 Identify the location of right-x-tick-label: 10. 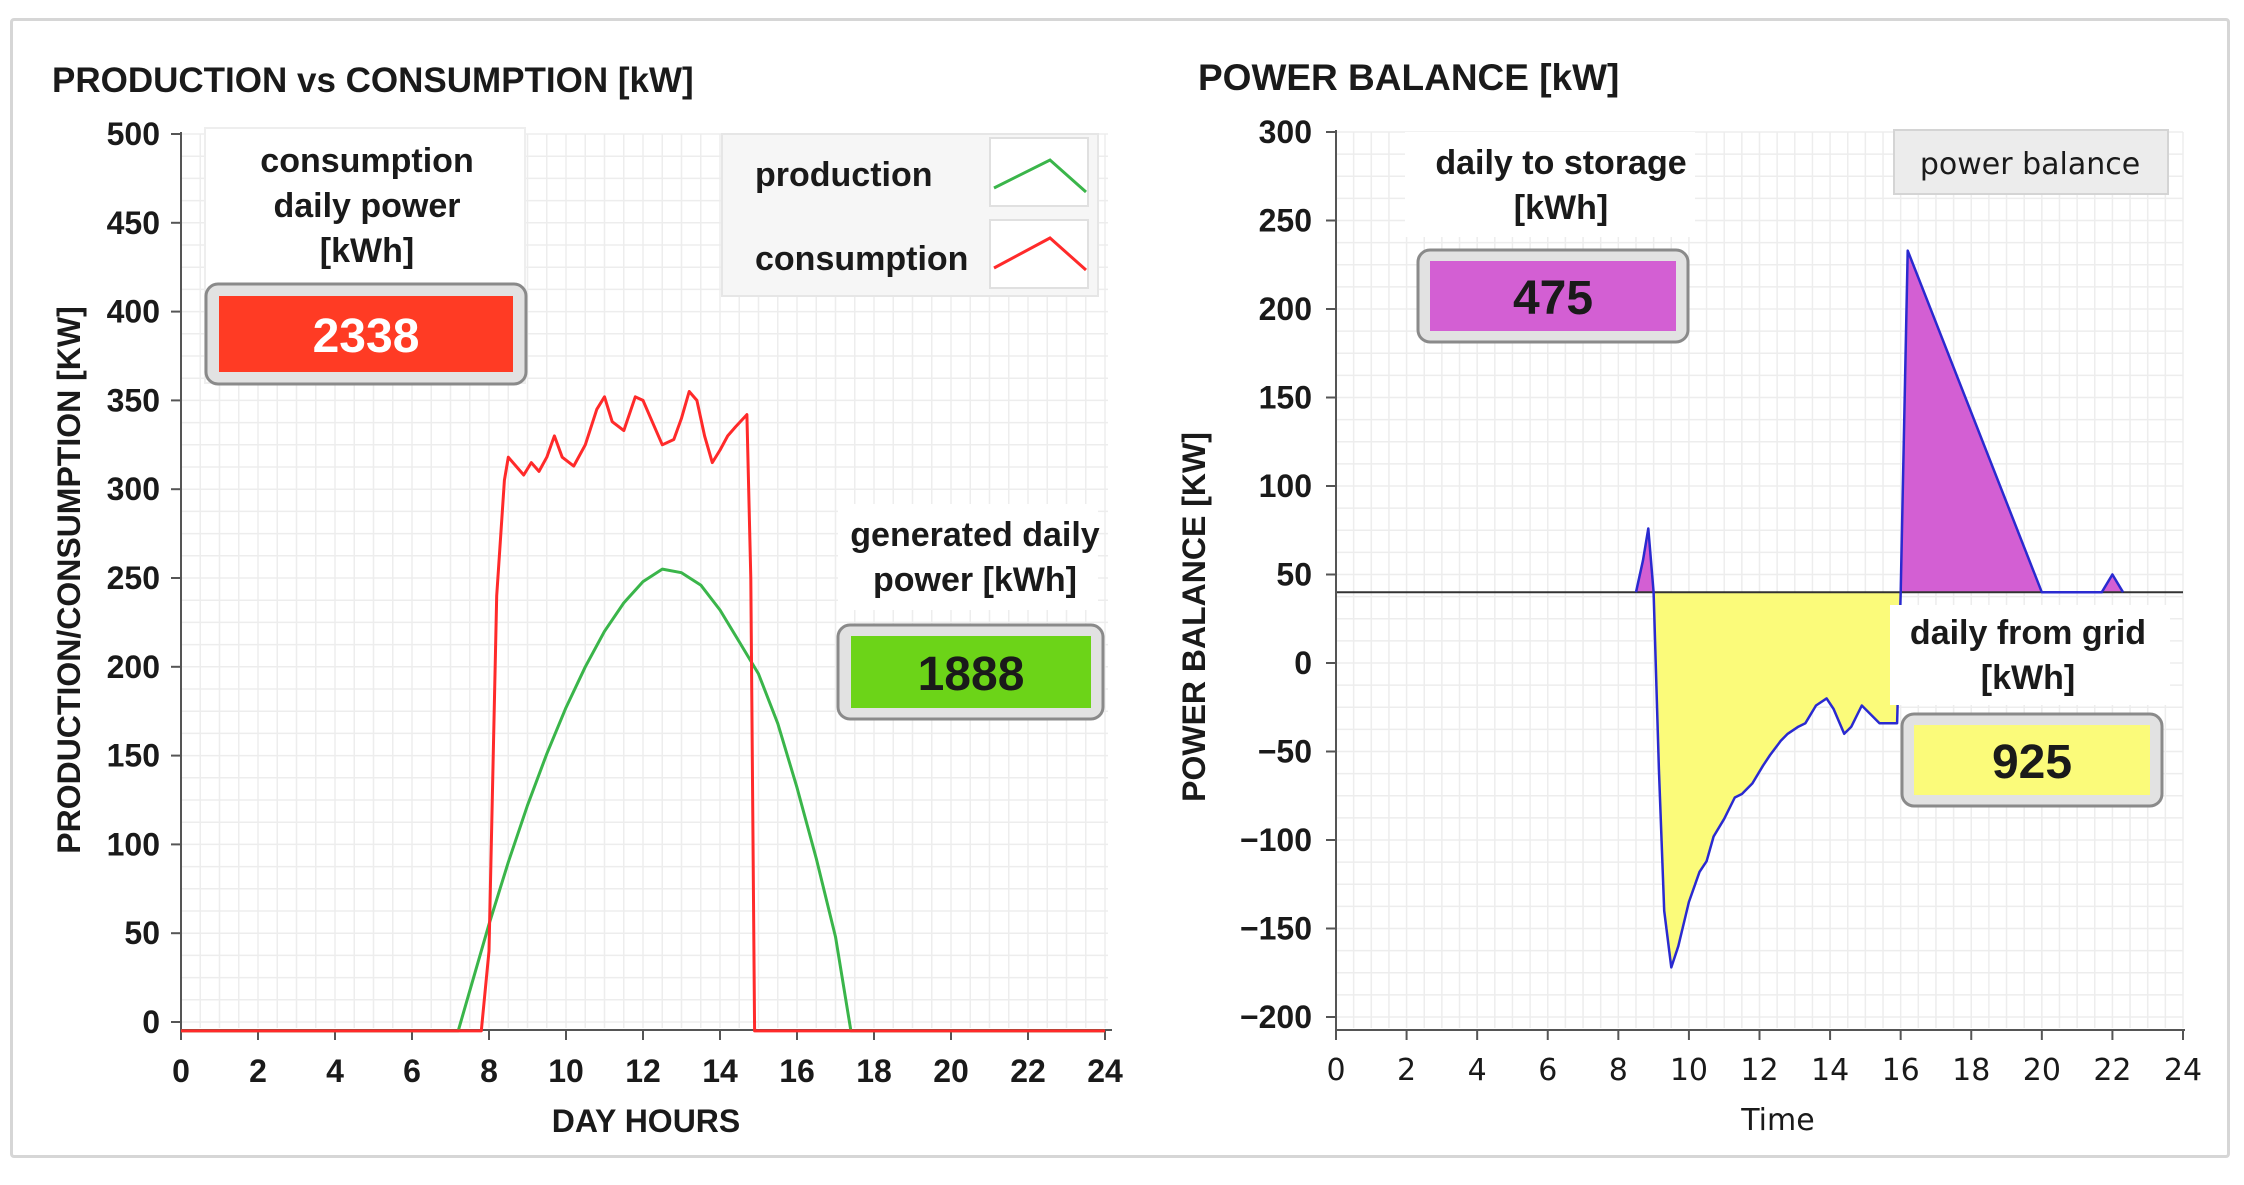
(1689, 1070).